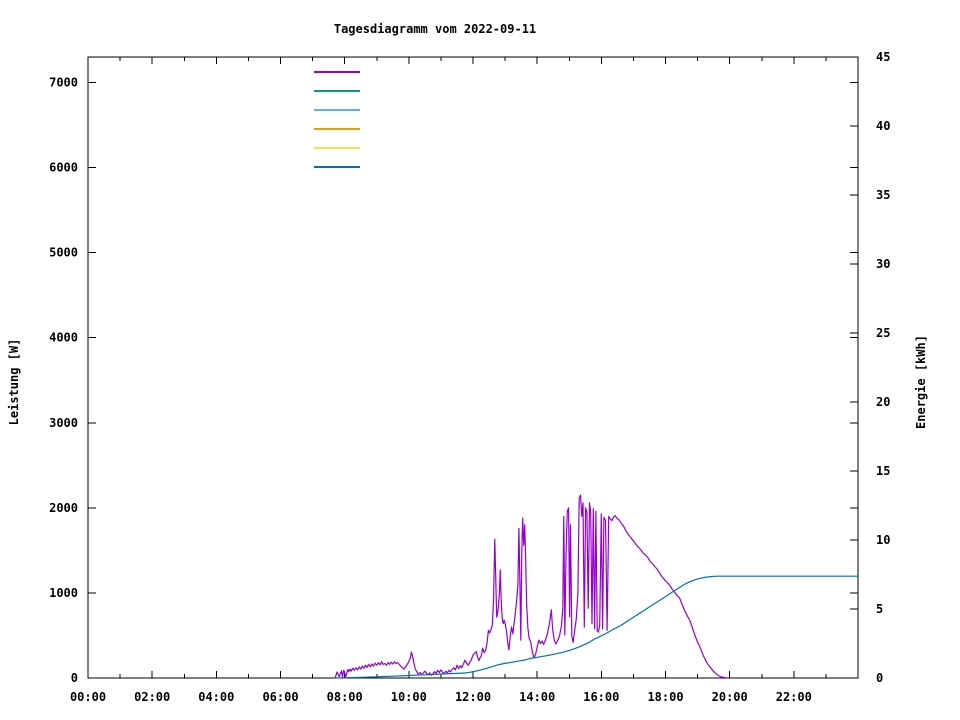  What do you see at coordinates (200, 128) in the screenshot?
I see `legend-item: PV-1 Leistung in [W]` at bounding box center [200, 128].